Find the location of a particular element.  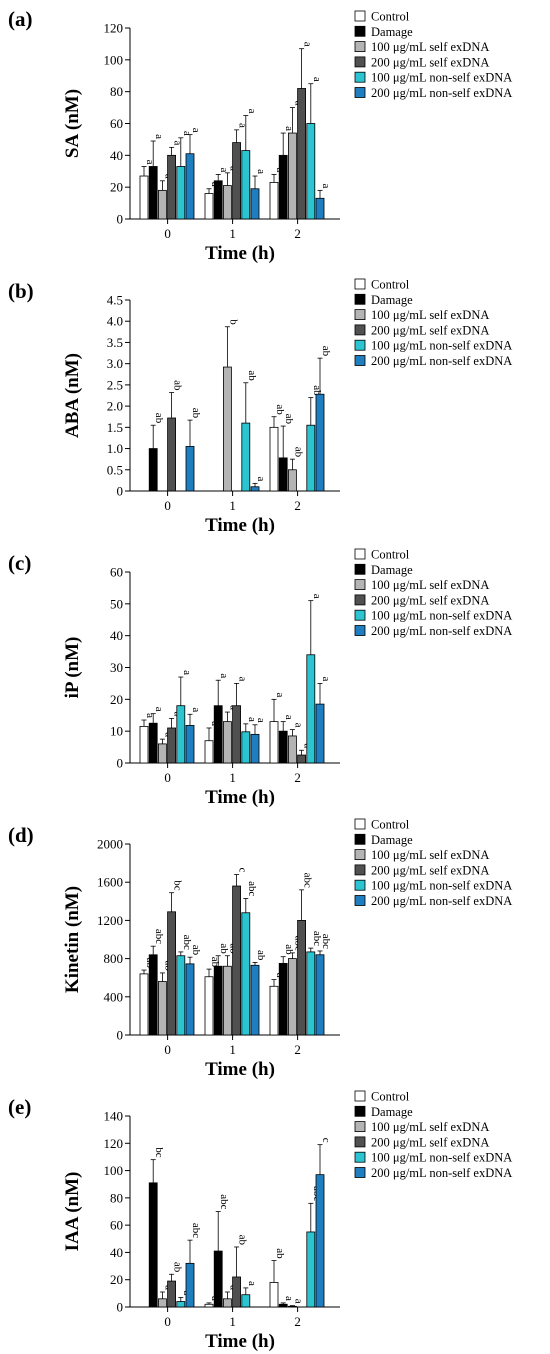

y-tick-label: 3.5 is located at coordinates (115, 342).